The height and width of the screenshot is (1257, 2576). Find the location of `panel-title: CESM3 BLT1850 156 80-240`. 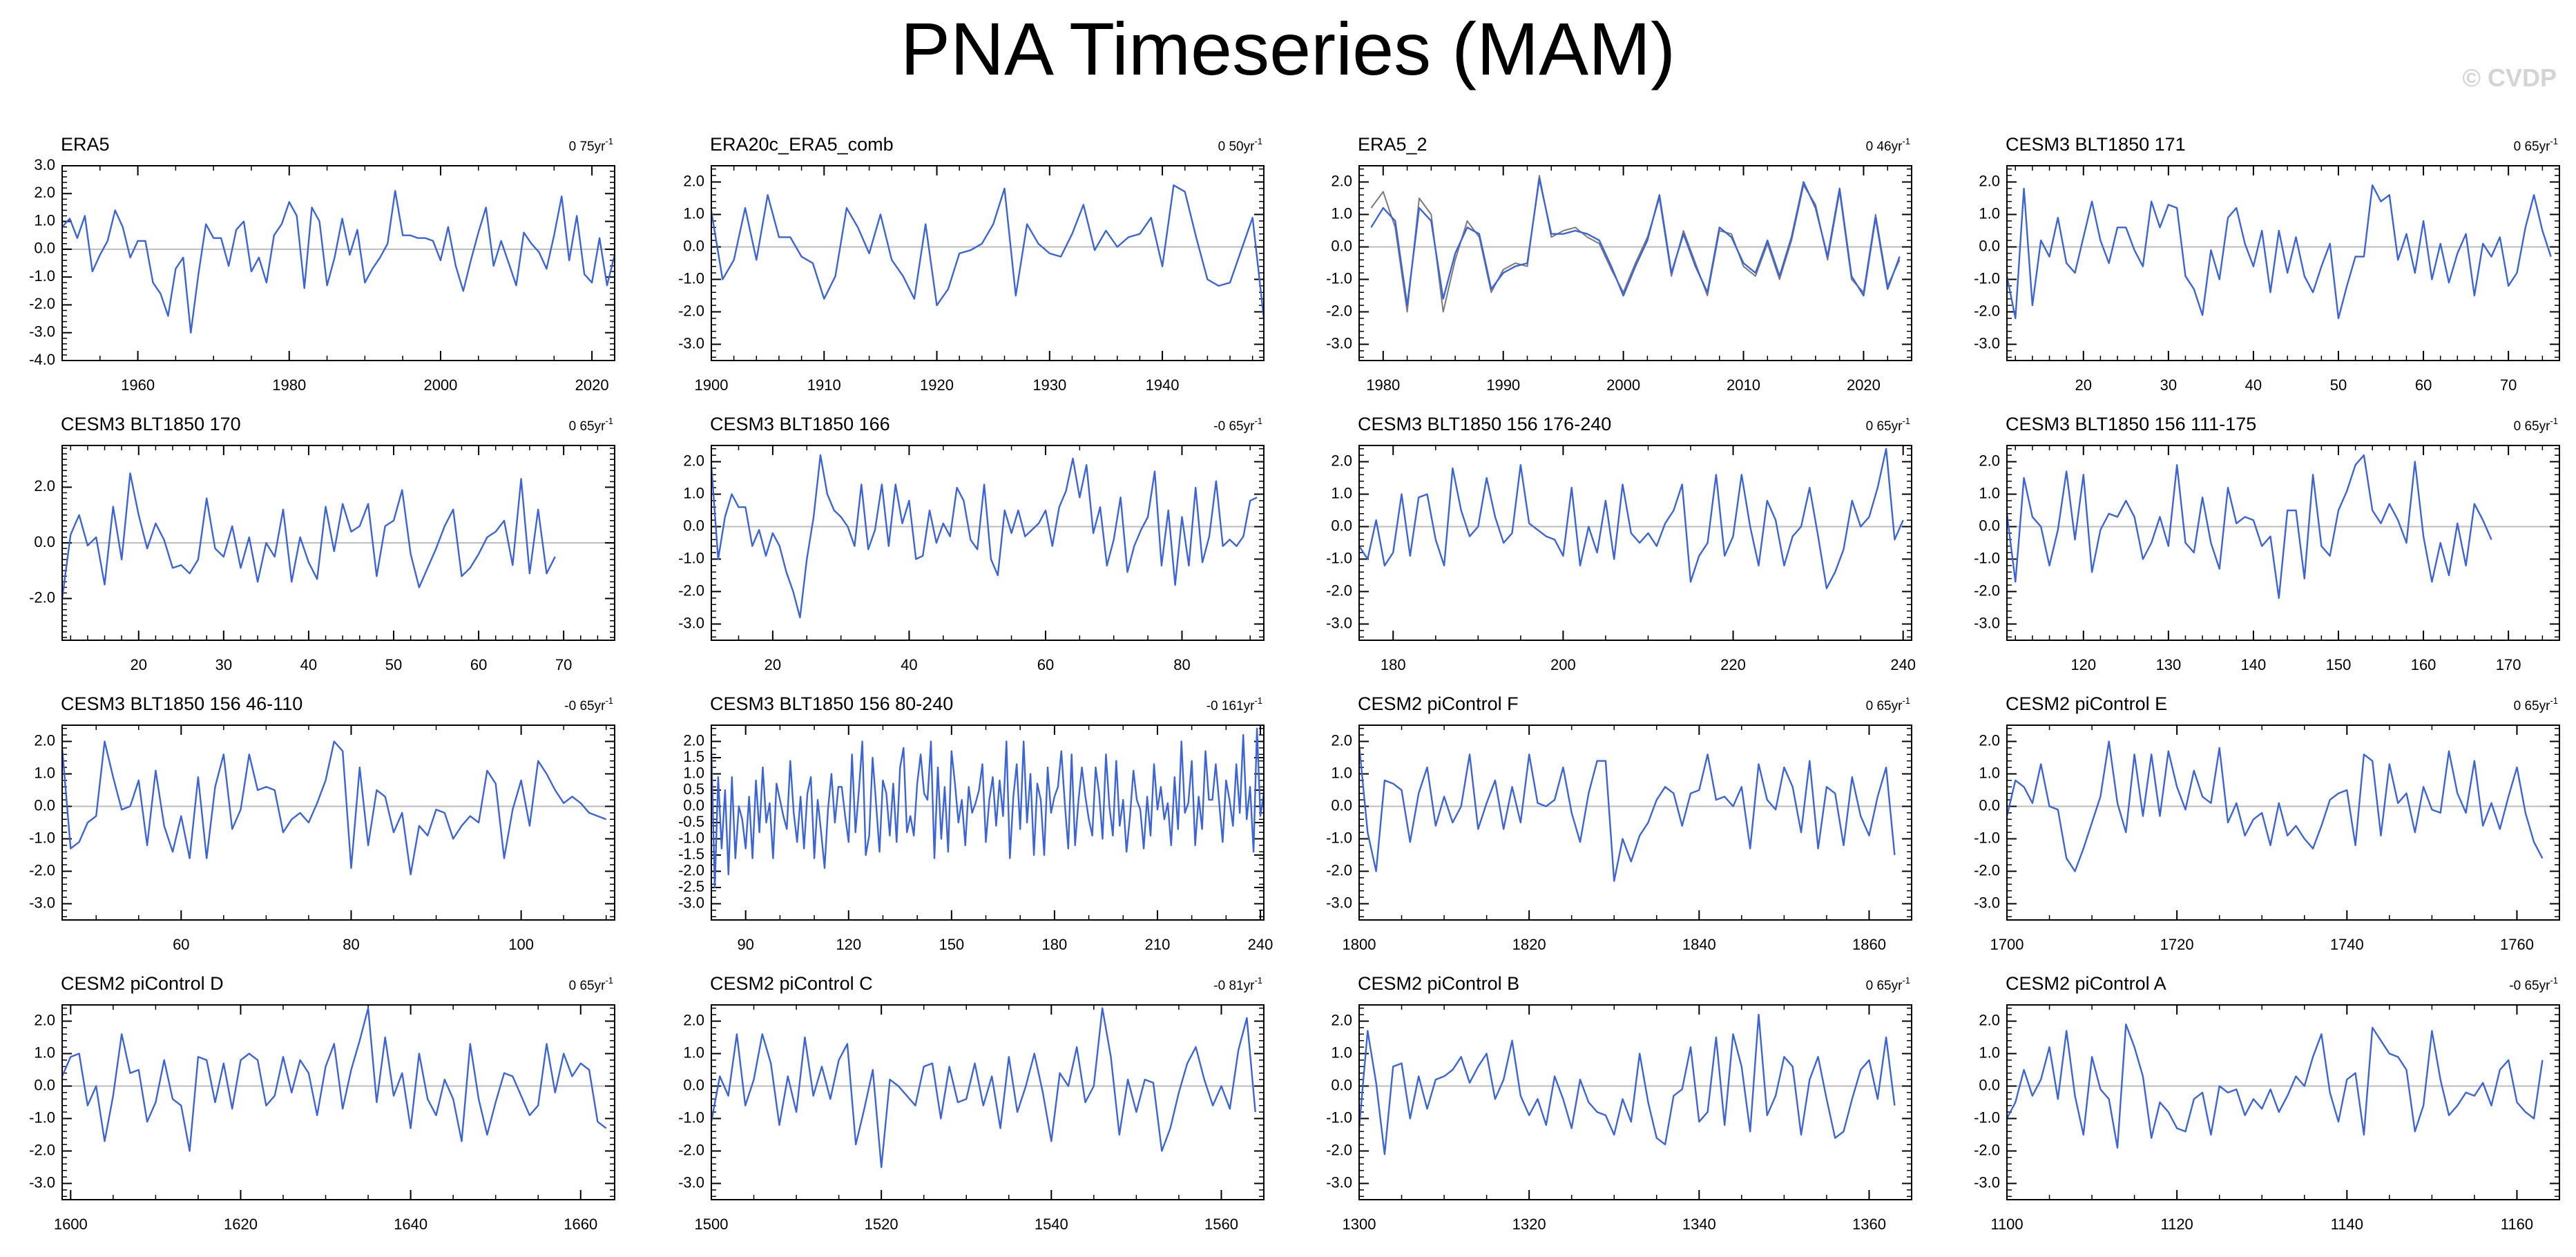

panel-title: CESM3 BLT1850 156 80-240 is located at coordinates (831, 704).